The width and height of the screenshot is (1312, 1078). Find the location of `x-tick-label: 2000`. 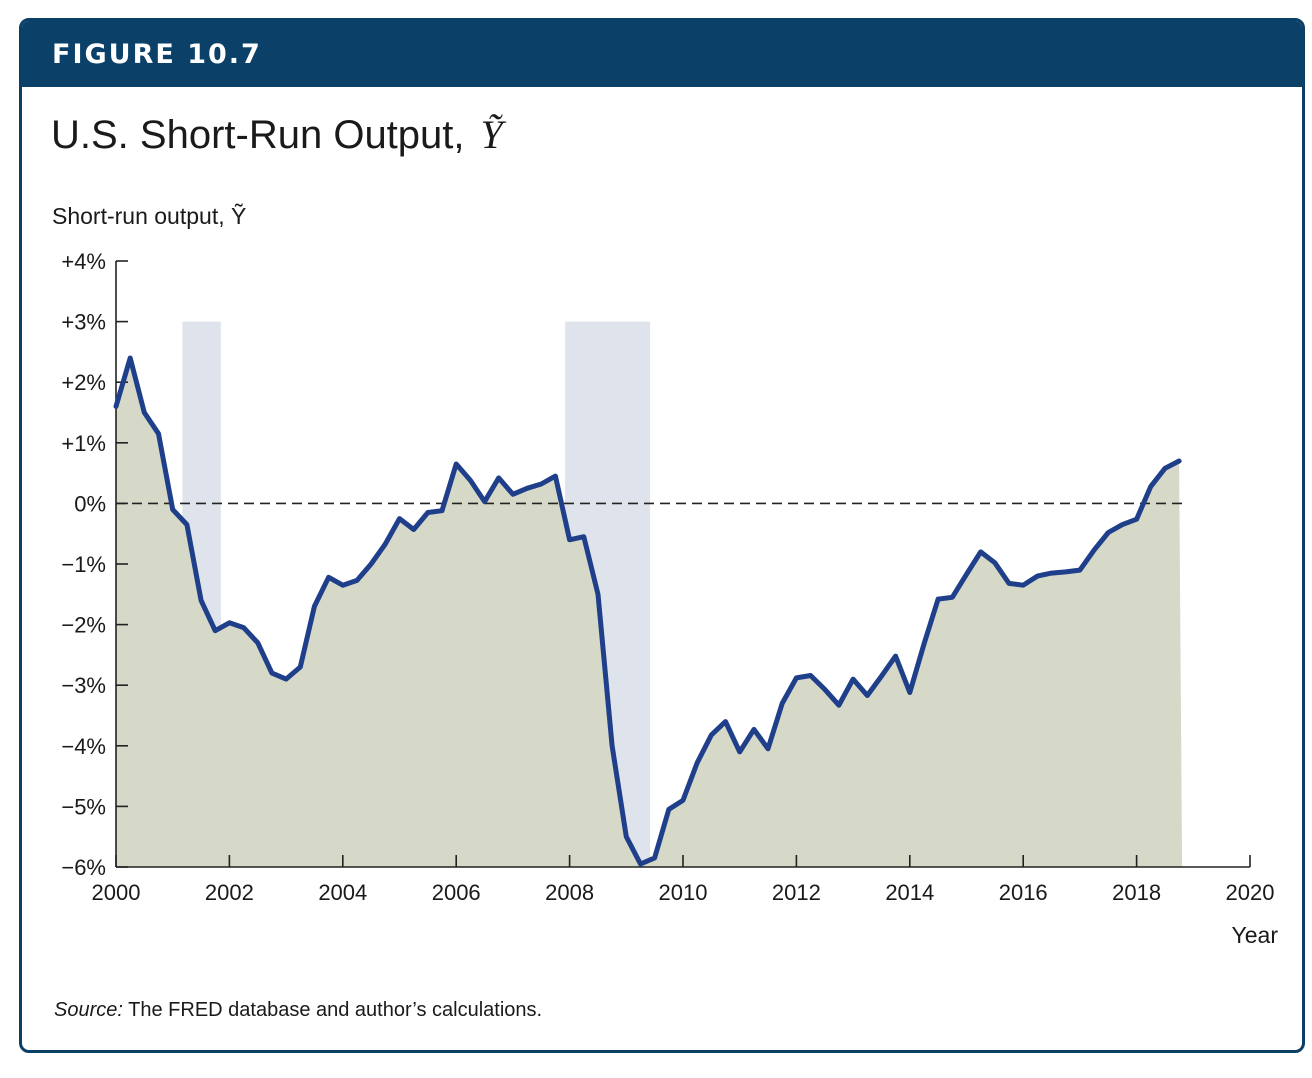

x-tick-label: 2000 is located at coordinates (116, 892).